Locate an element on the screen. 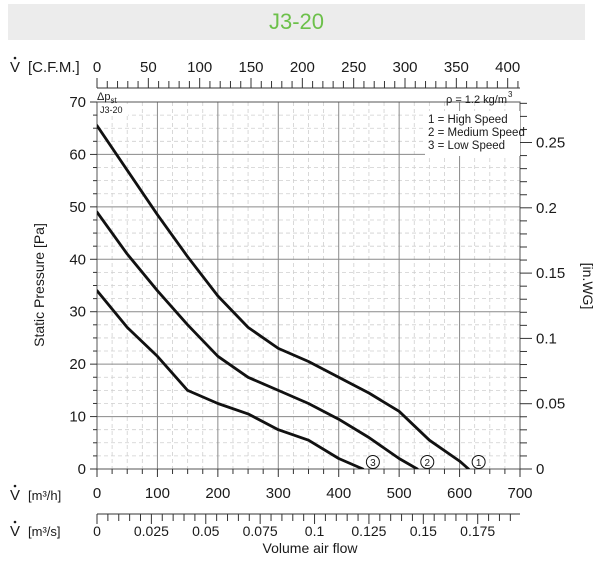  cfm-tick-label: 350 is located at coordinates (456, 67).